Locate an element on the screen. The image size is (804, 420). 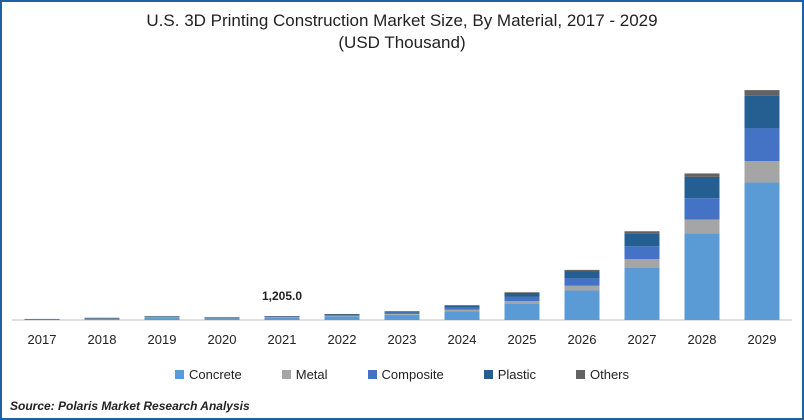
bar-others-2026 is located at coordinates (582, 270).